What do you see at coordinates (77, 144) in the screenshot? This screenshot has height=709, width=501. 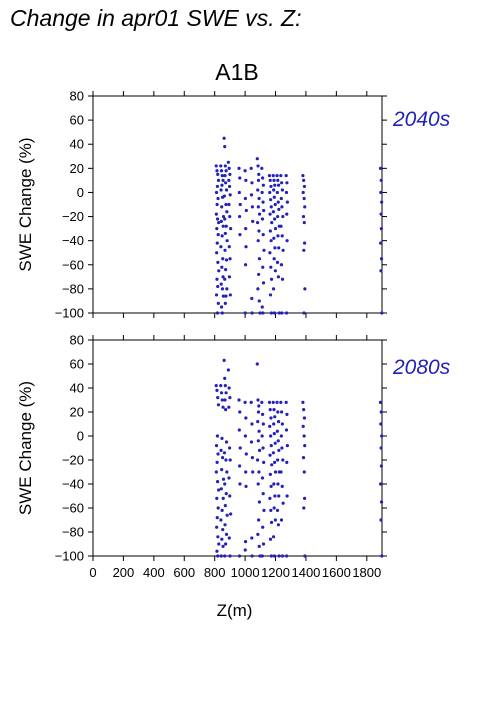 I see `y-tick-label: 40` at bounding box center [77, 144].